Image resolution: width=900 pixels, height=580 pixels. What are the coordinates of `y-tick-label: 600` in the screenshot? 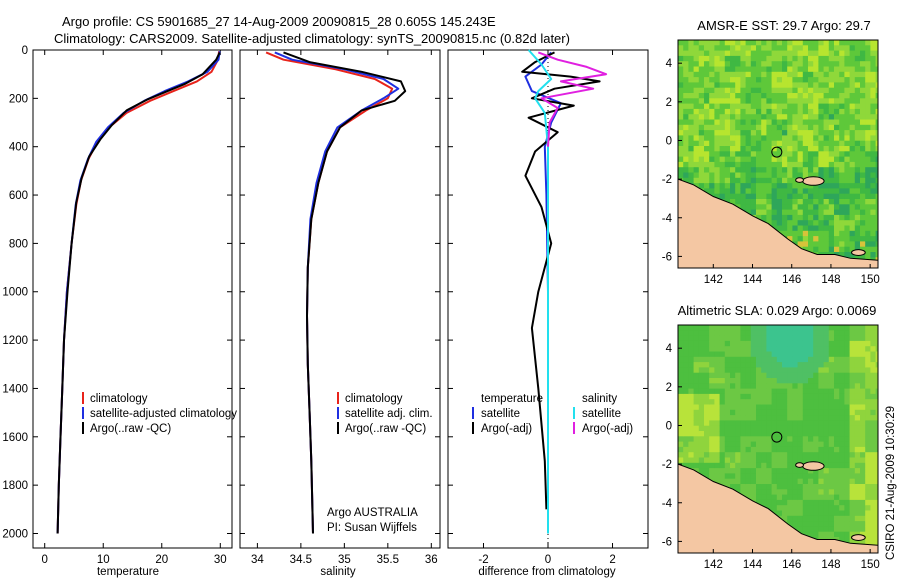 It's located at (18, 196).